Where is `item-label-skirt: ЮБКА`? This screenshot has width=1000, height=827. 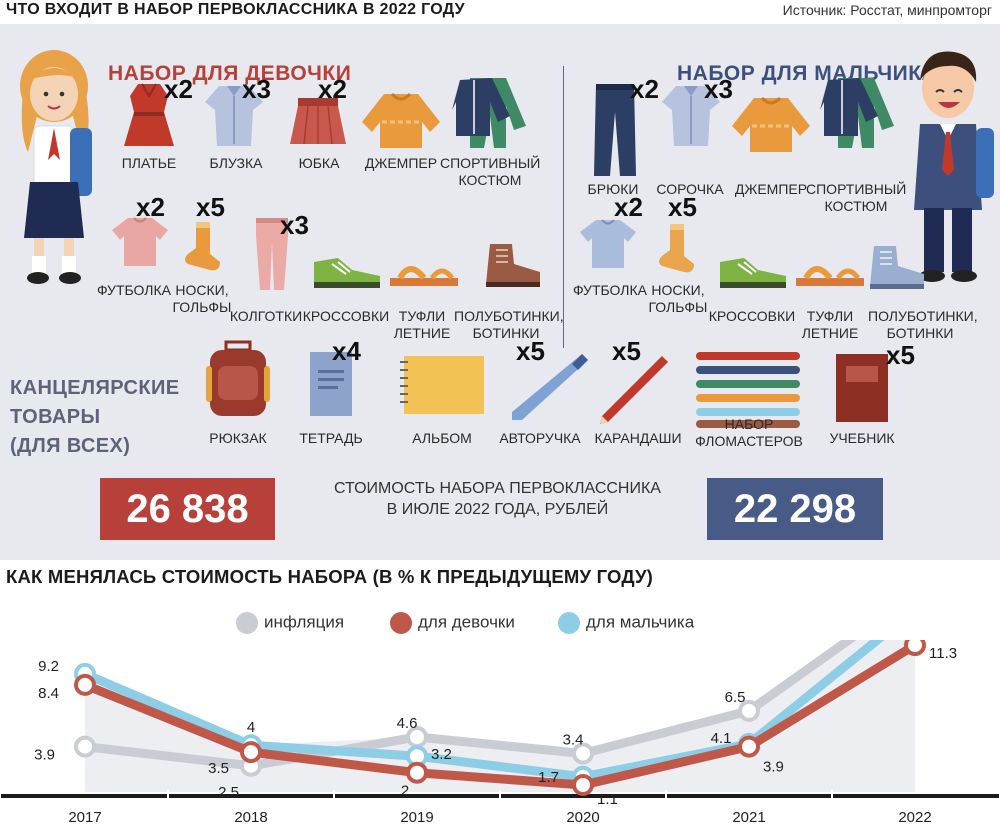 item-label-skirt: ЮБКА is located at coordinates (319, 163).